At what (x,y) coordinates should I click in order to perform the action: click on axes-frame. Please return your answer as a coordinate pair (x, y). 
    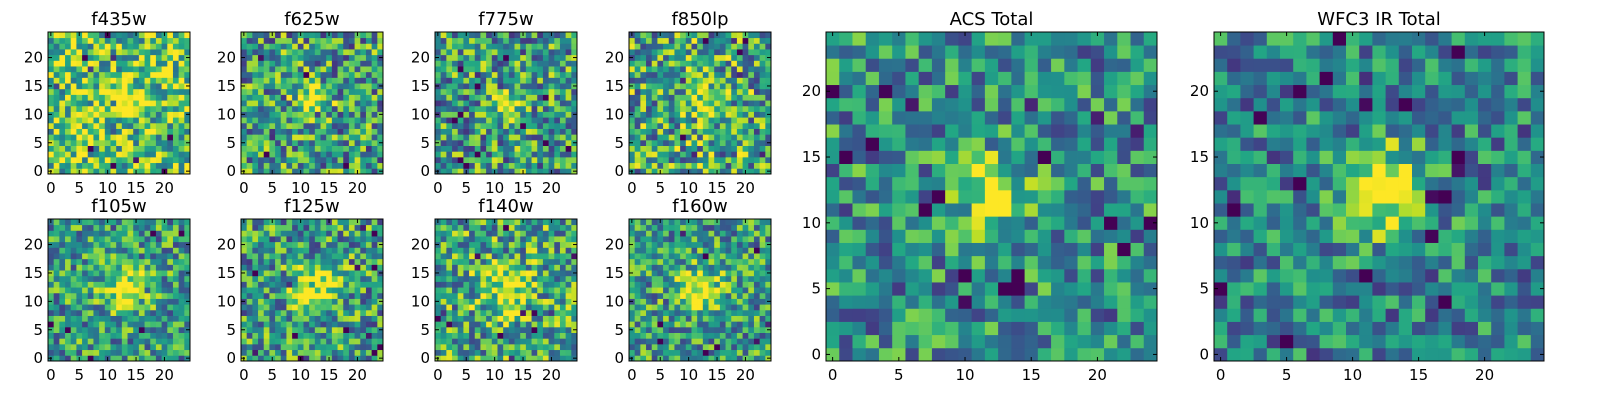
    Looking at the image, I should click on (506, 103).